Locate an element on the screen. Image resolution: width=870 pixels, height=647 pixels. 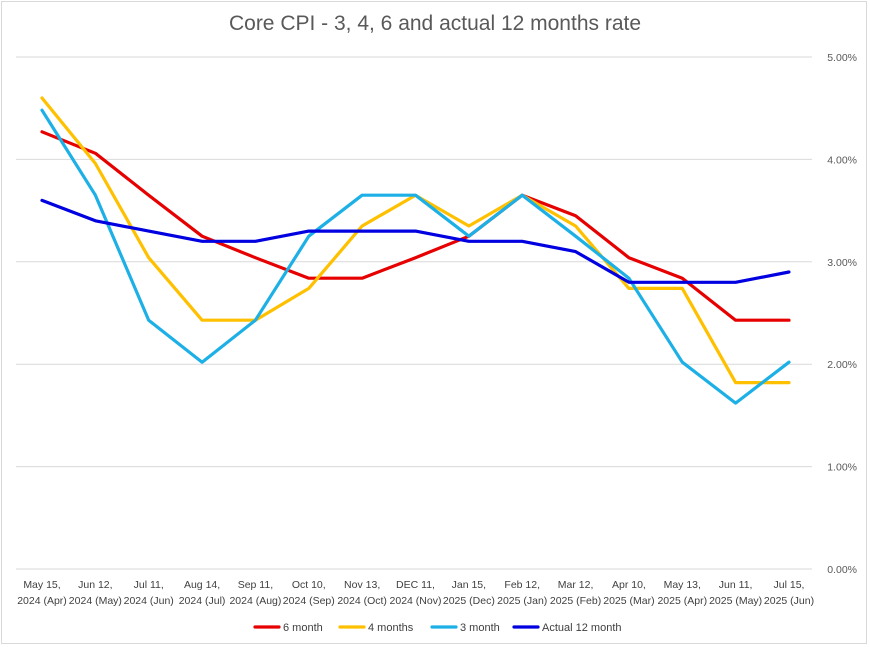
x-tick-label: Jun 12, is located at coordinates (95, 585).